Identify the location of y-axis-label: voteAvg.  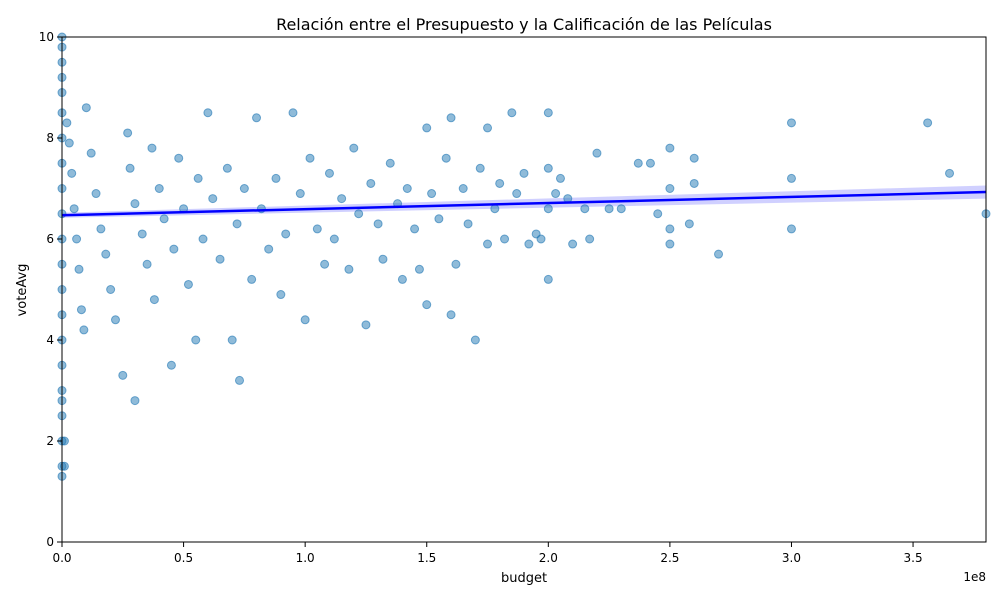
(22, 290).